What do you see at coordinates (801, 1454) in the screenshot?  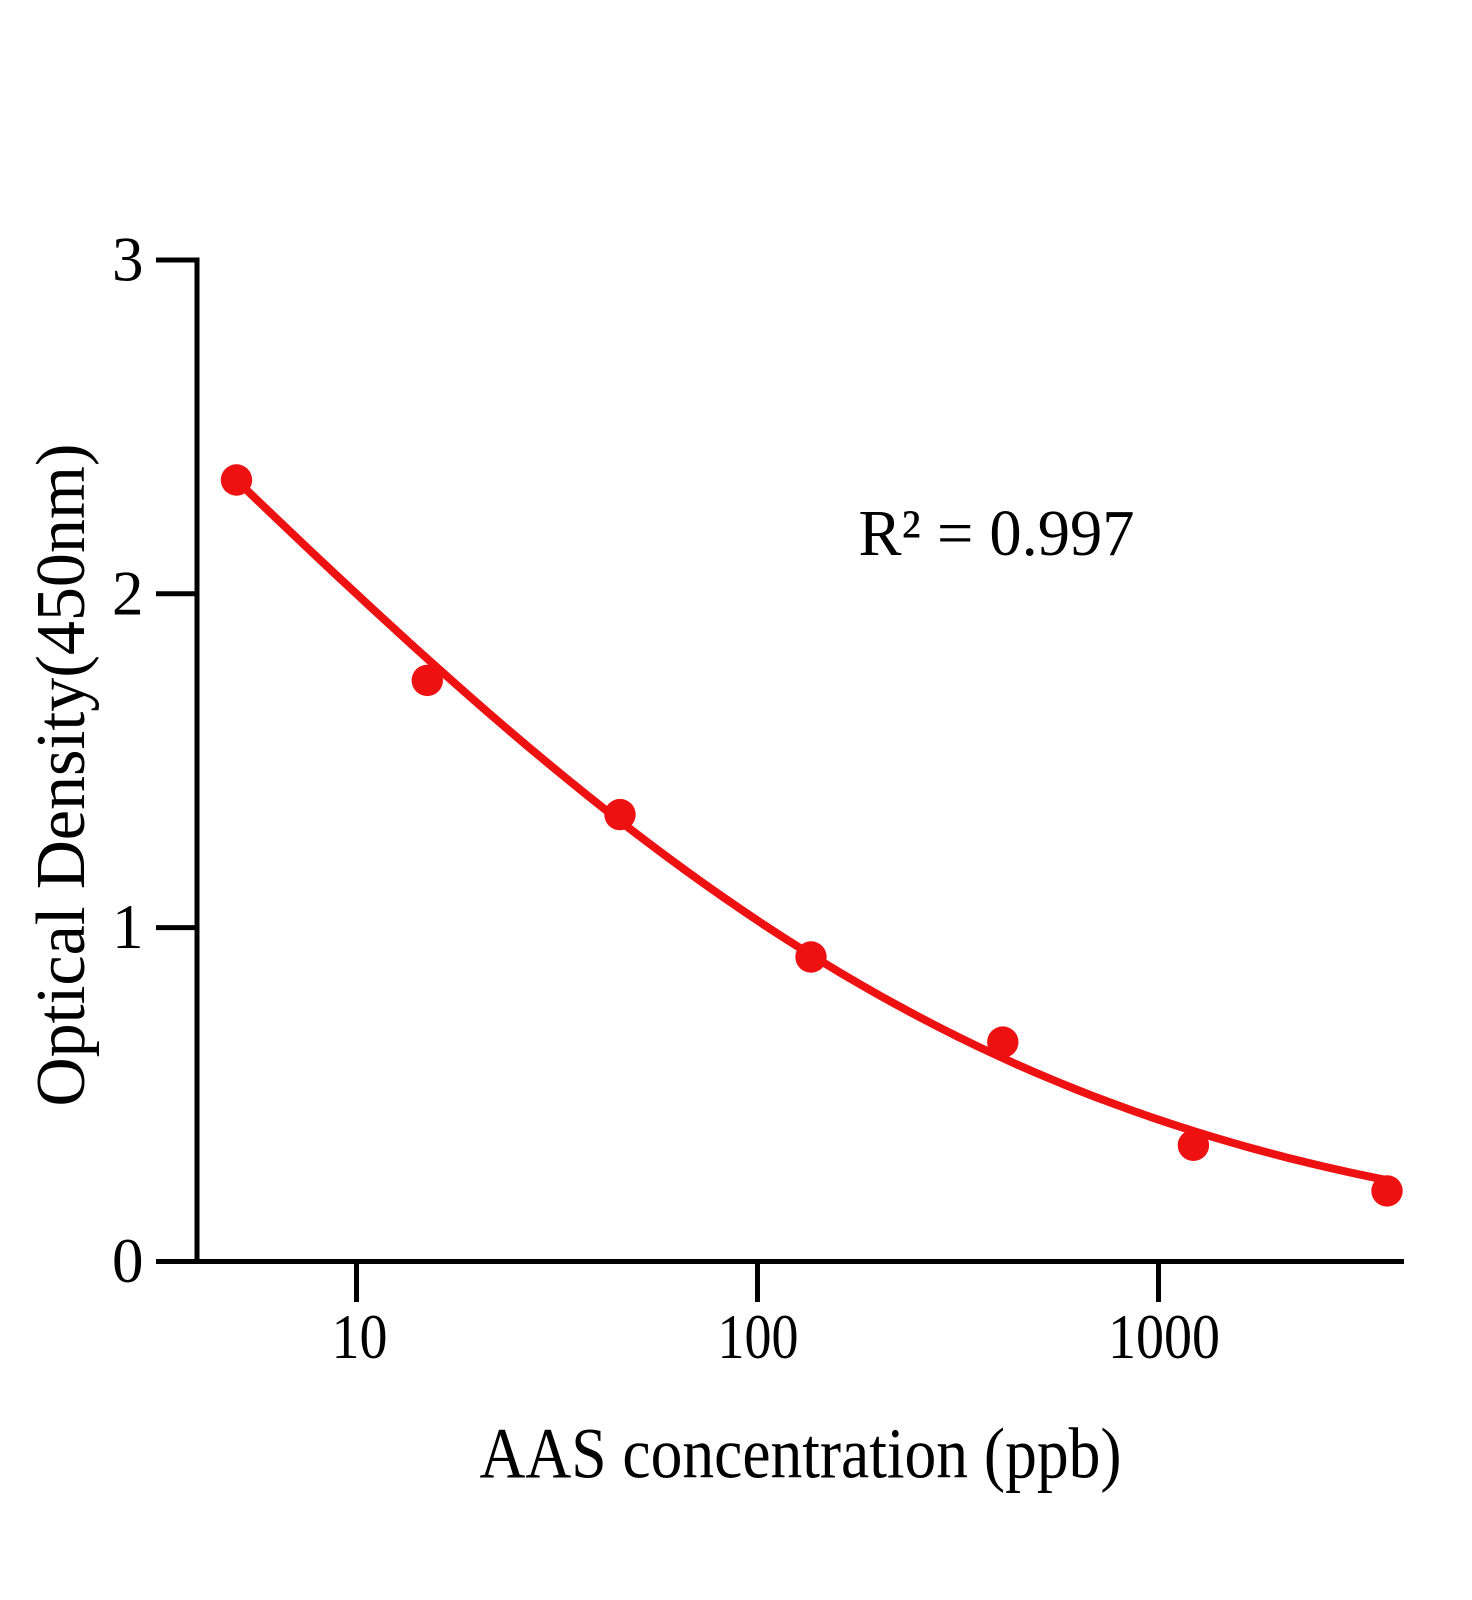 I see `svg-text: AAS concentration (ppb)` at bounding box center [801, 1454].